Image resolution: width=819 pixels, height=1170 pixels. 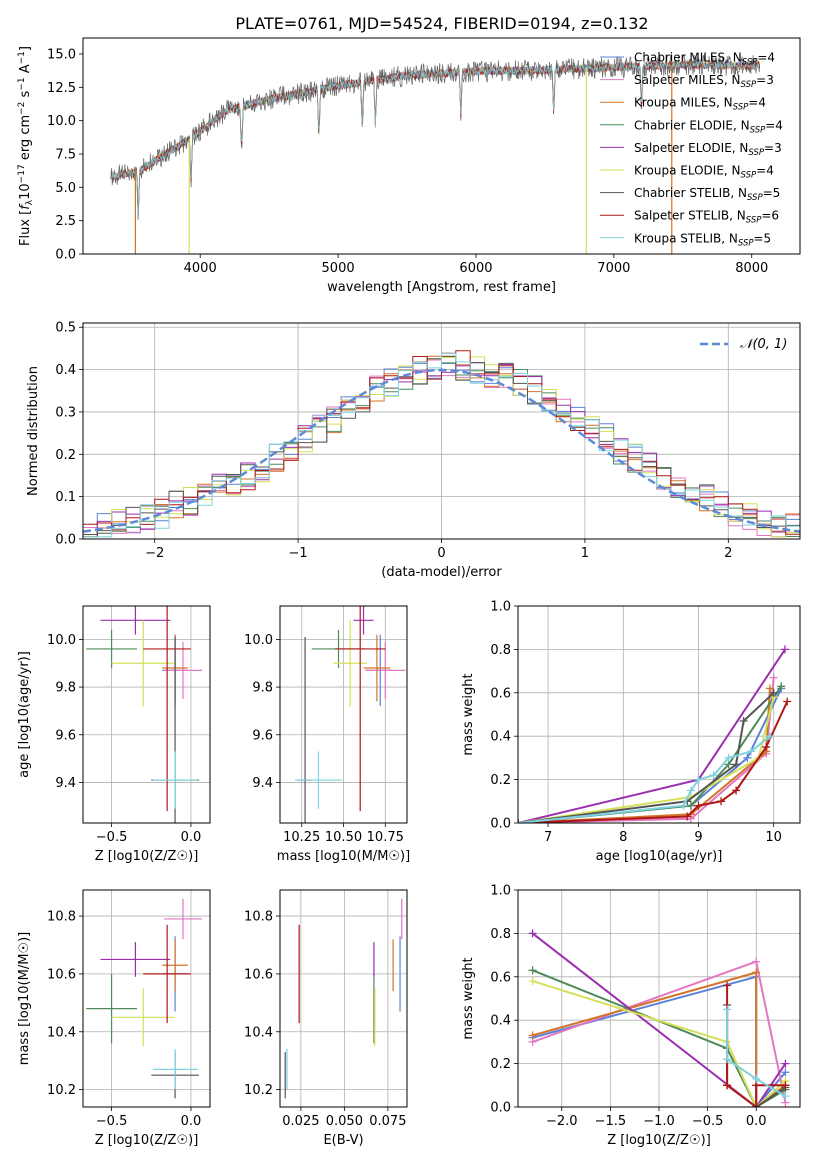 What do you see at coordinates (262, 783) in the screenshot?
I see `y-tick-label: 9.4` at bounding box center [262, 783].